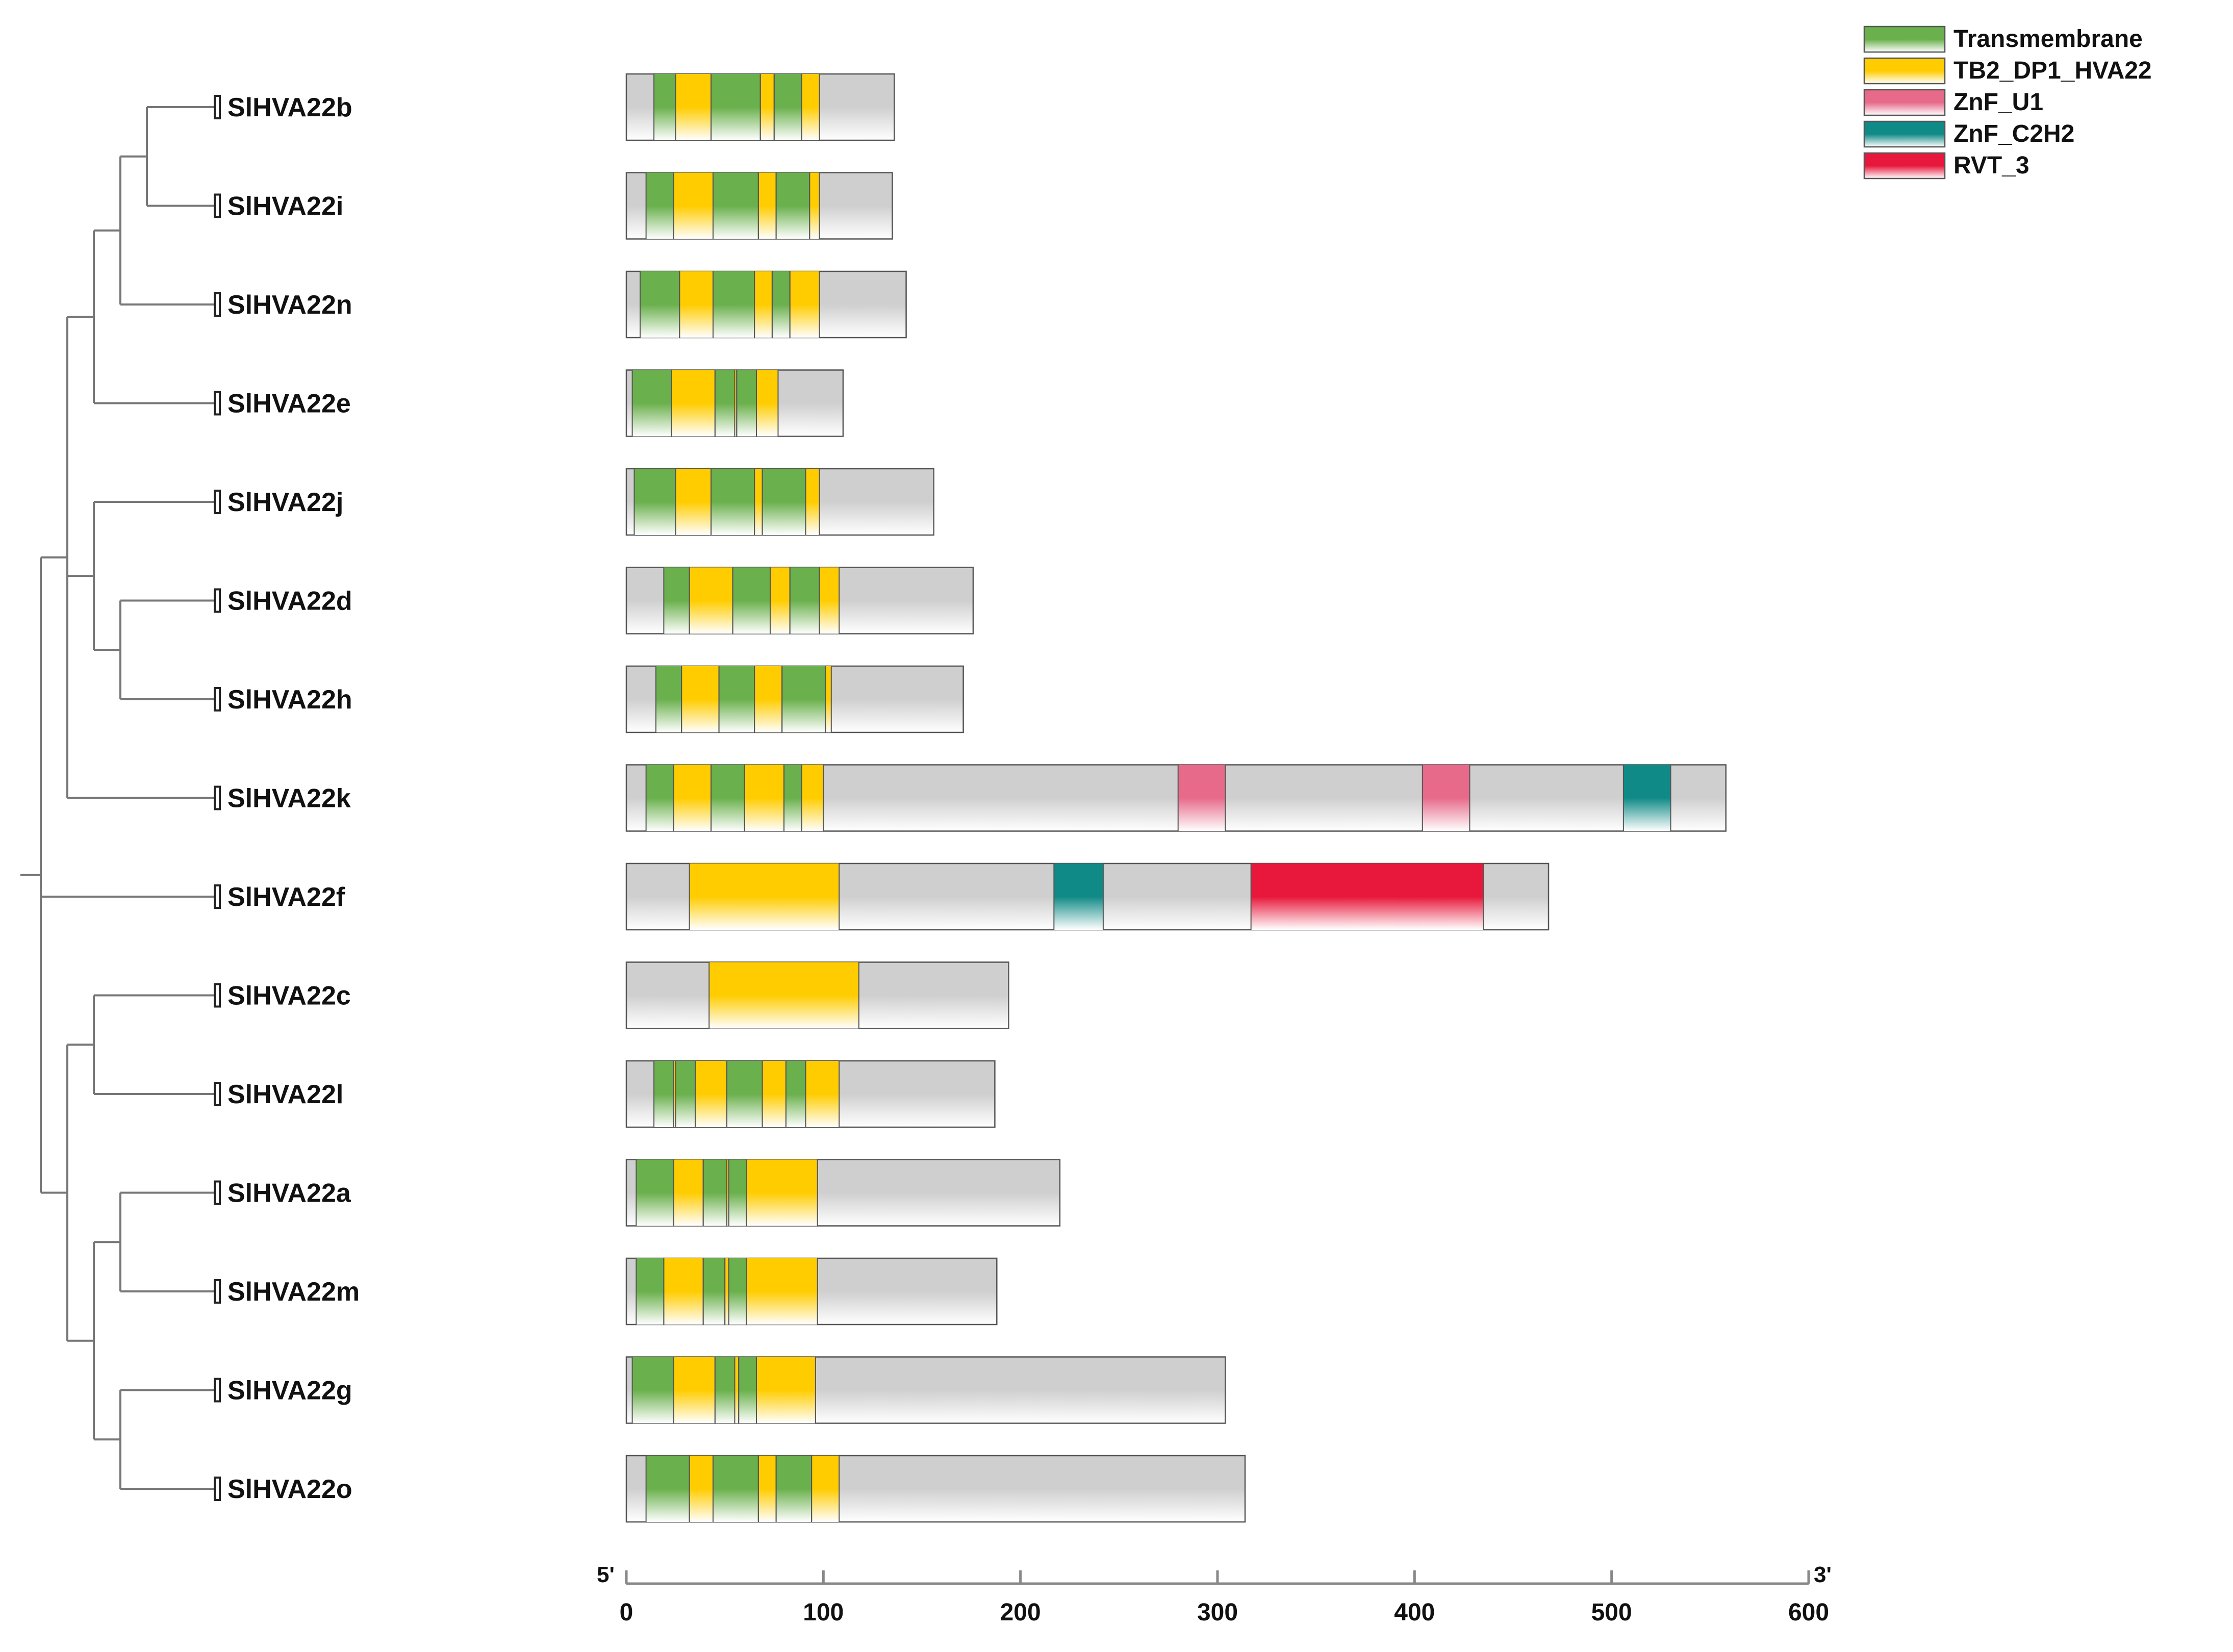 This screenshot has height=1652, width=2233. I want to click on legend-label-znf-u1: ZnF_U1, so click(1998, 102).